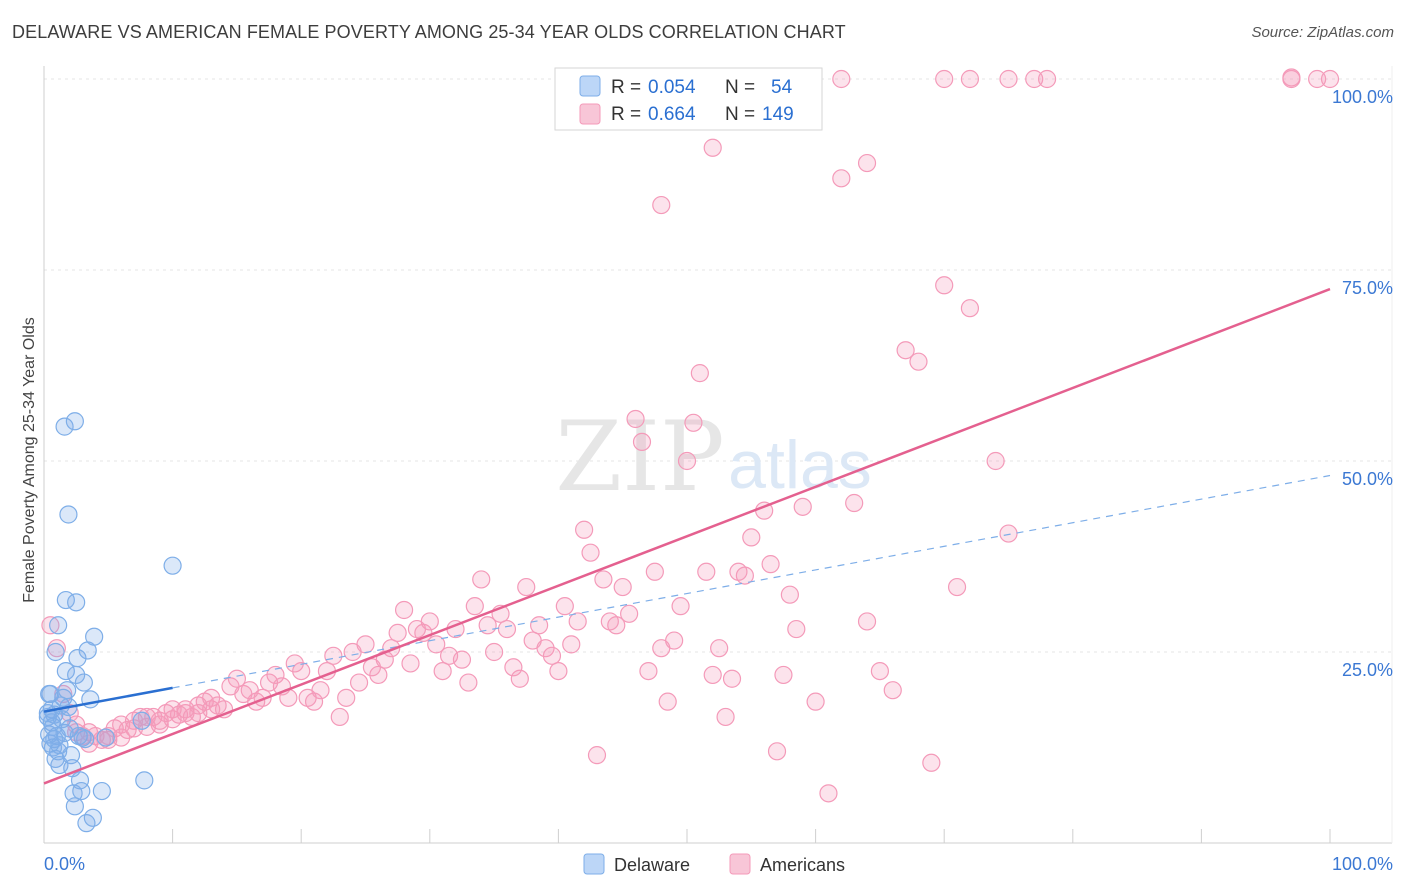 The height and width of the screenshot is (892, 1406). Describe the element at coordinates (740, 864) in the screenshot. I see `legend-swatch-americans` at that location.